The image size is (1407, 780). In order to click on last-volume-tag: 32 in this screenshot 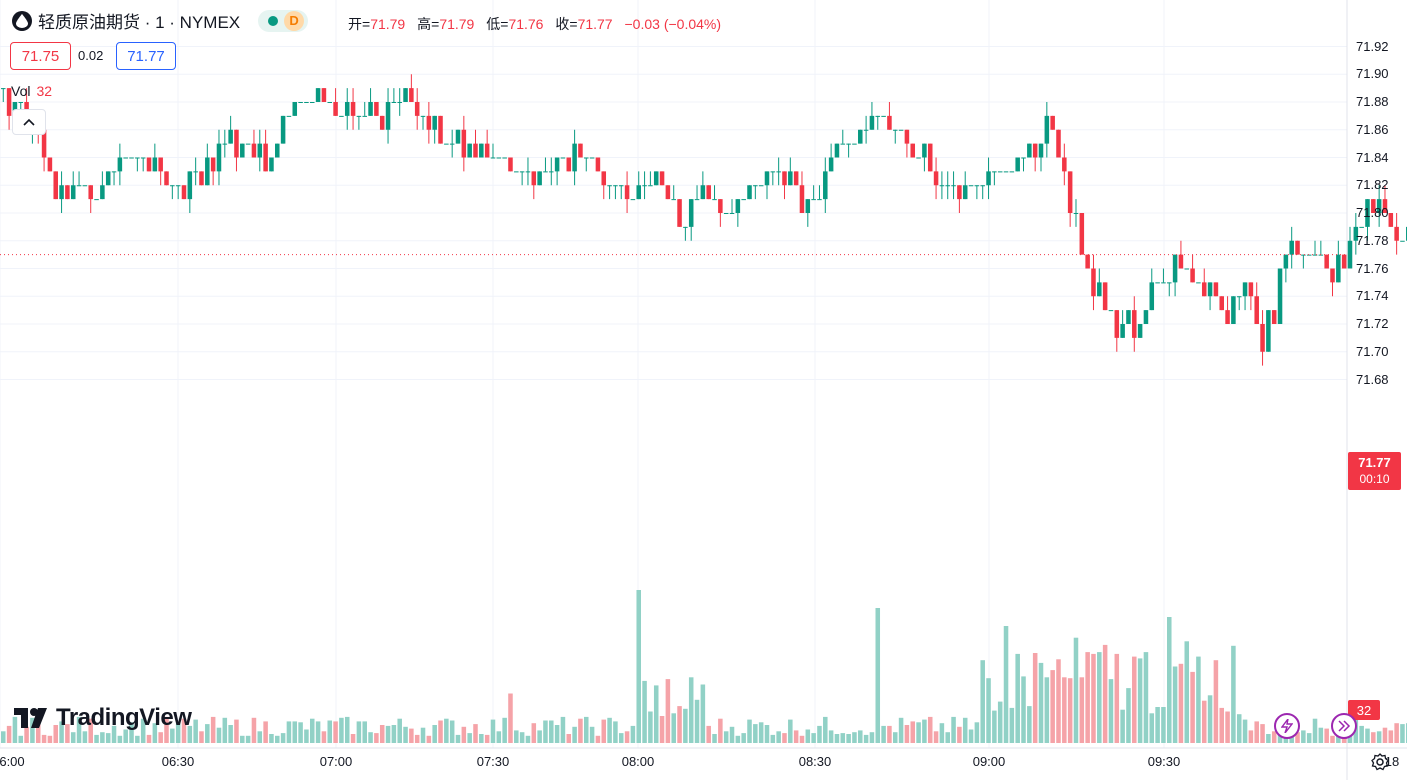, I will do `click(1364, 710)`.